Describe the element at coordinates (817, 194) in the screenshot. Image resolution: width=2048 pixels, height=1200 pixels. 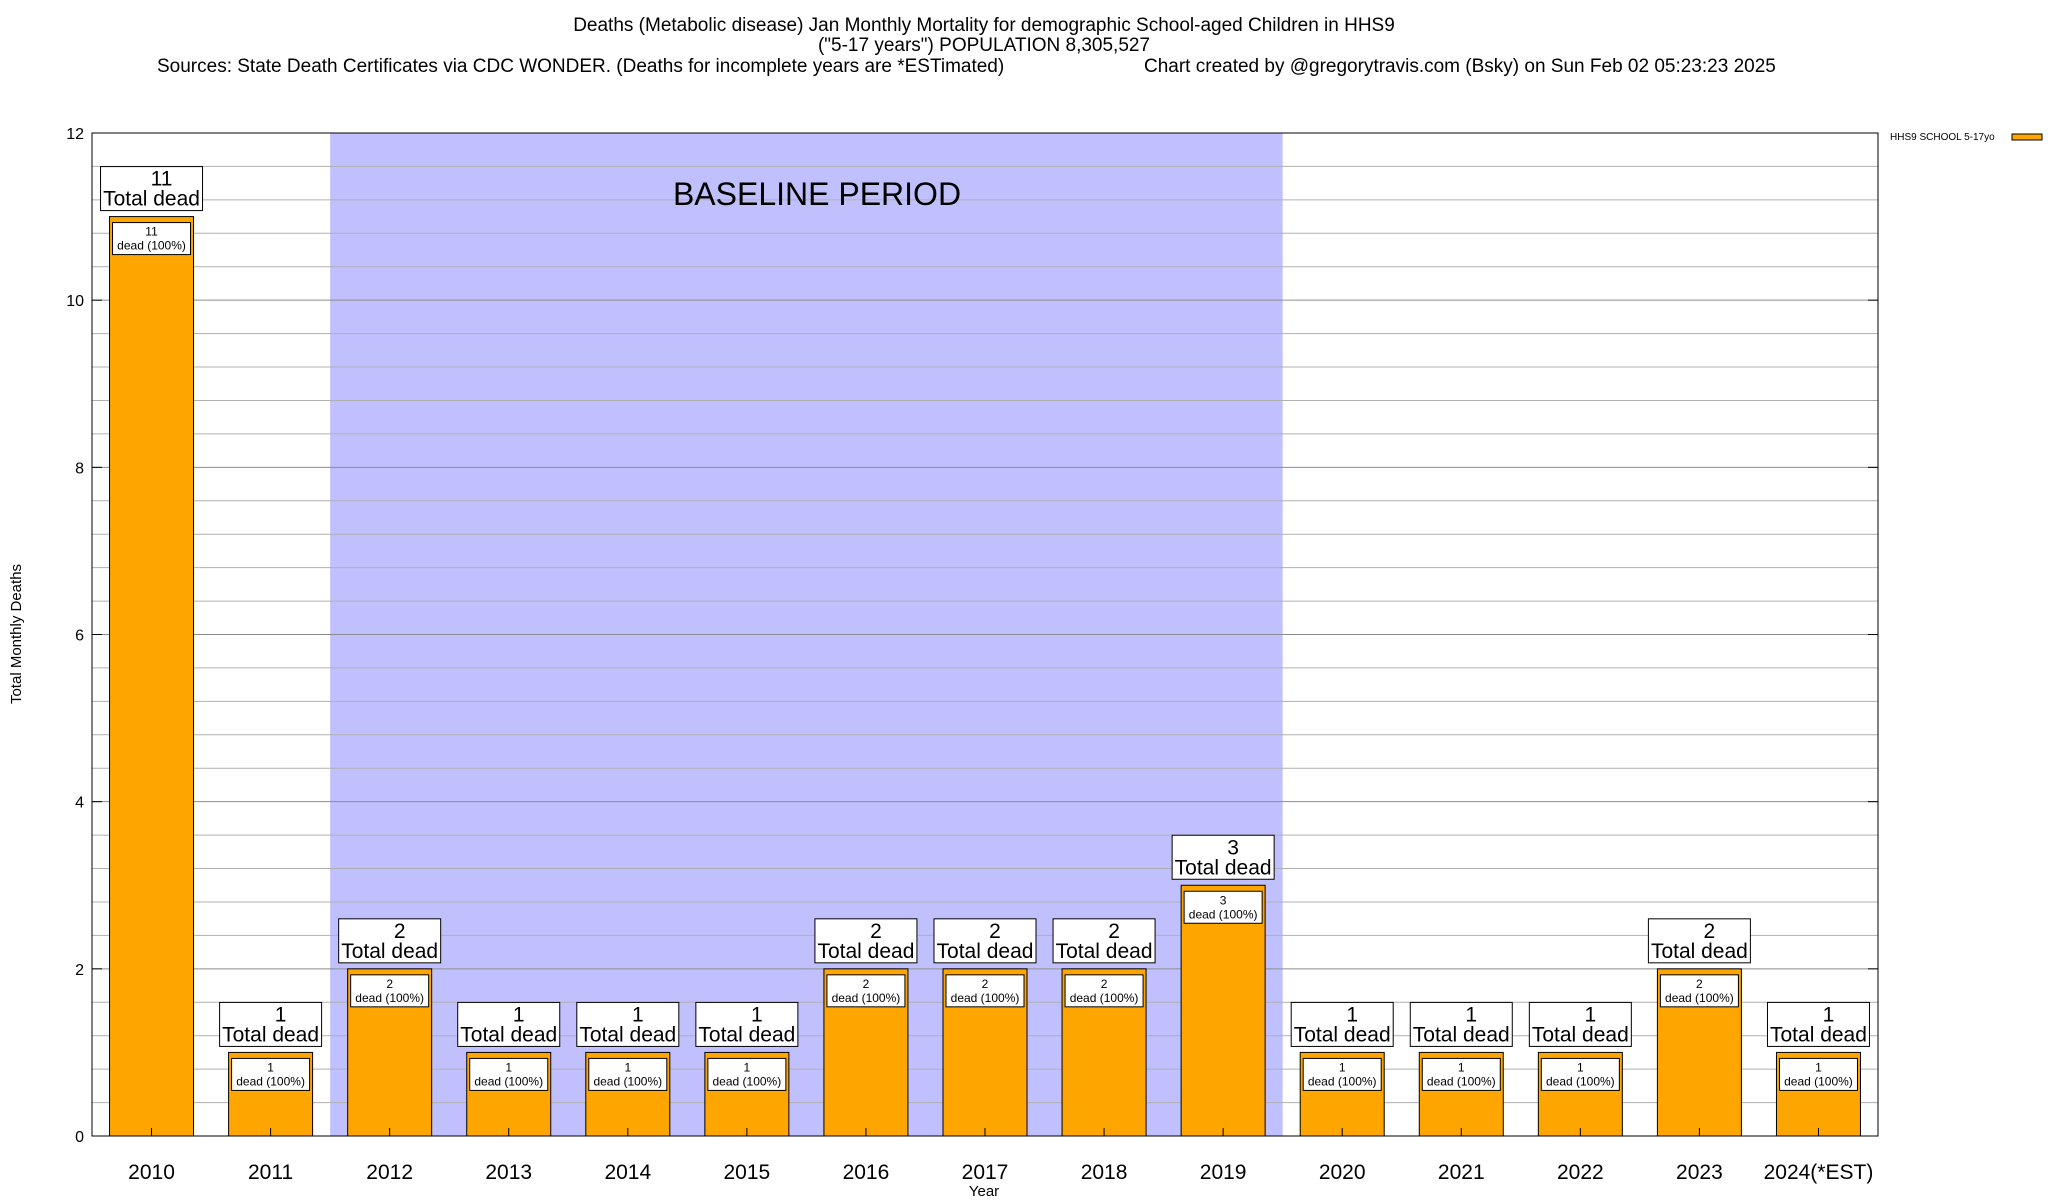
I see `baseline-period-label: BASELINE PERIOD` at that location.